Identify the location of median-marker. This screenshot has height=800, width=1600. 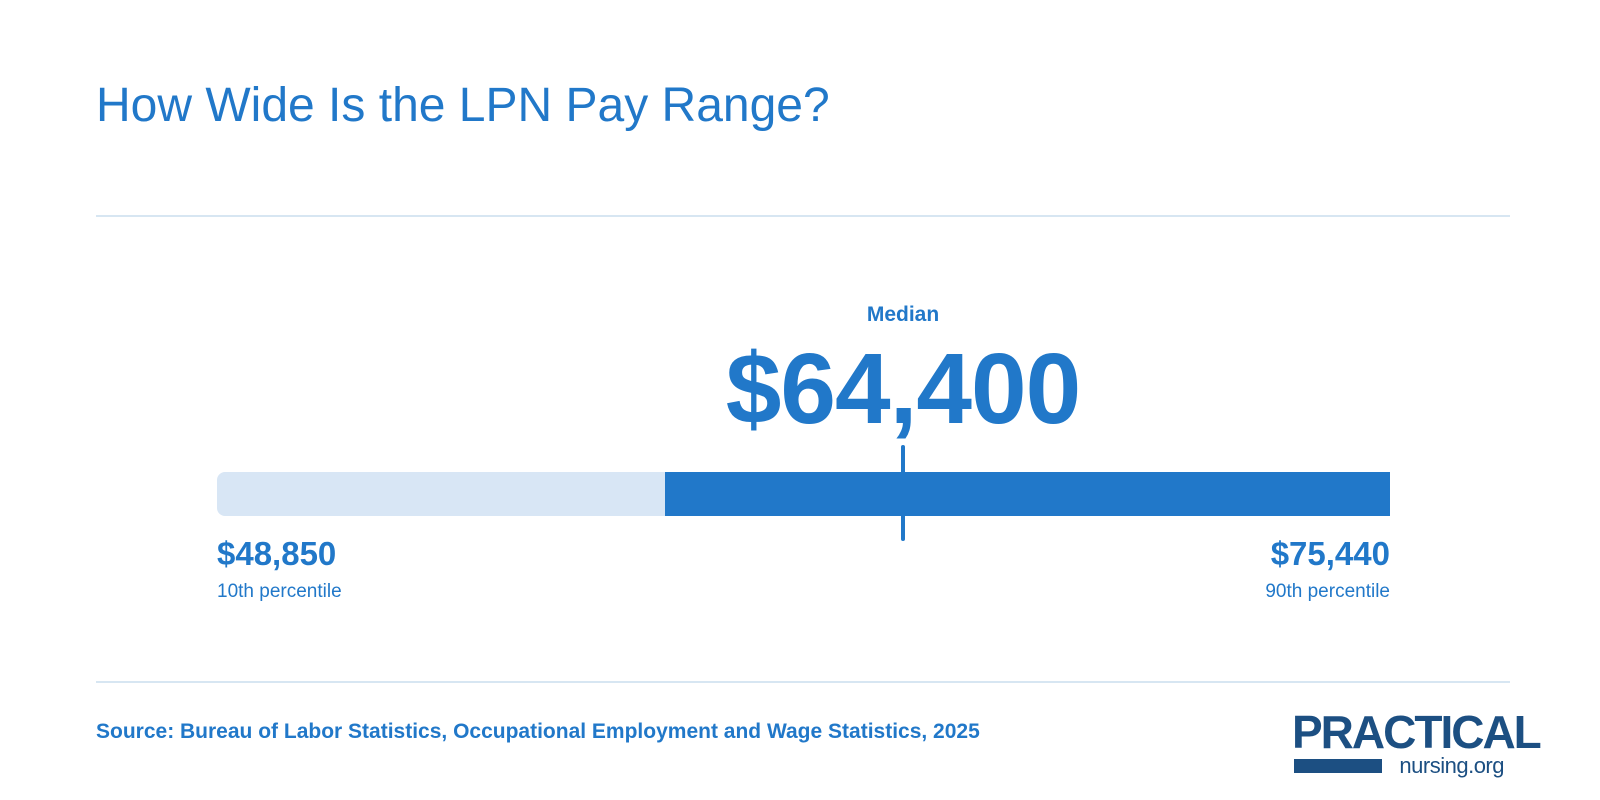
(902, 493).